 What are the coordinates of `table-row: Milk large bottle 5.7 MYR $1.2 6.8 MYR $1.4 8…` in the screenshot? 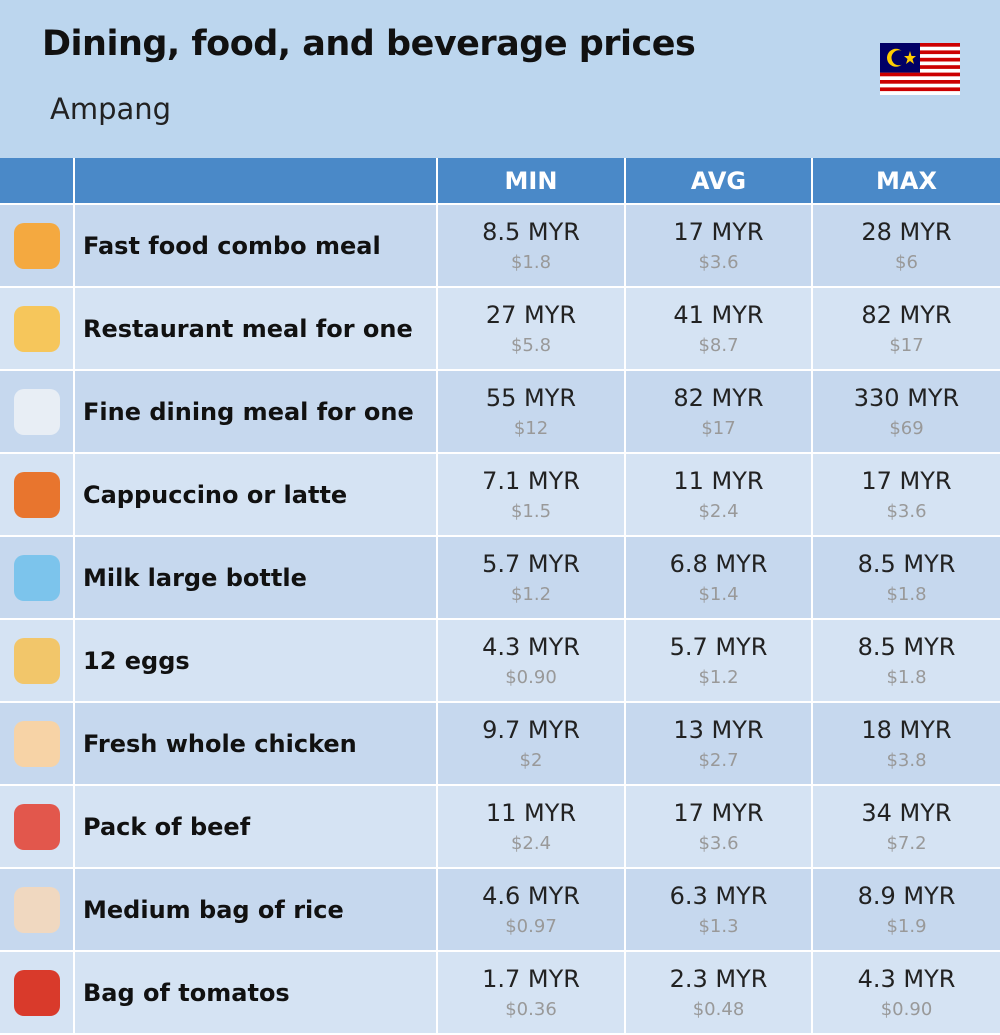 It's located at (500, 578).